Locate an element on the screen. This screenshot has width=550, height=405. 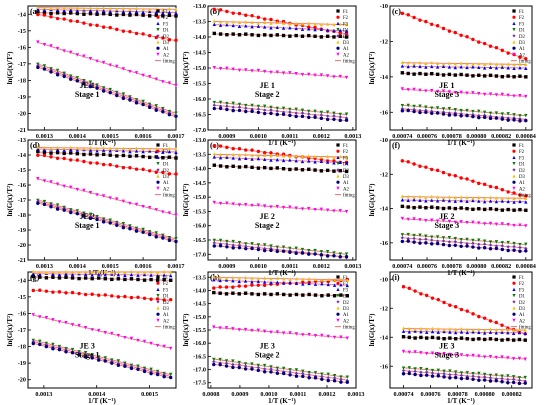
legend-label-fitting: fitting is located at coordinates (169, 62).